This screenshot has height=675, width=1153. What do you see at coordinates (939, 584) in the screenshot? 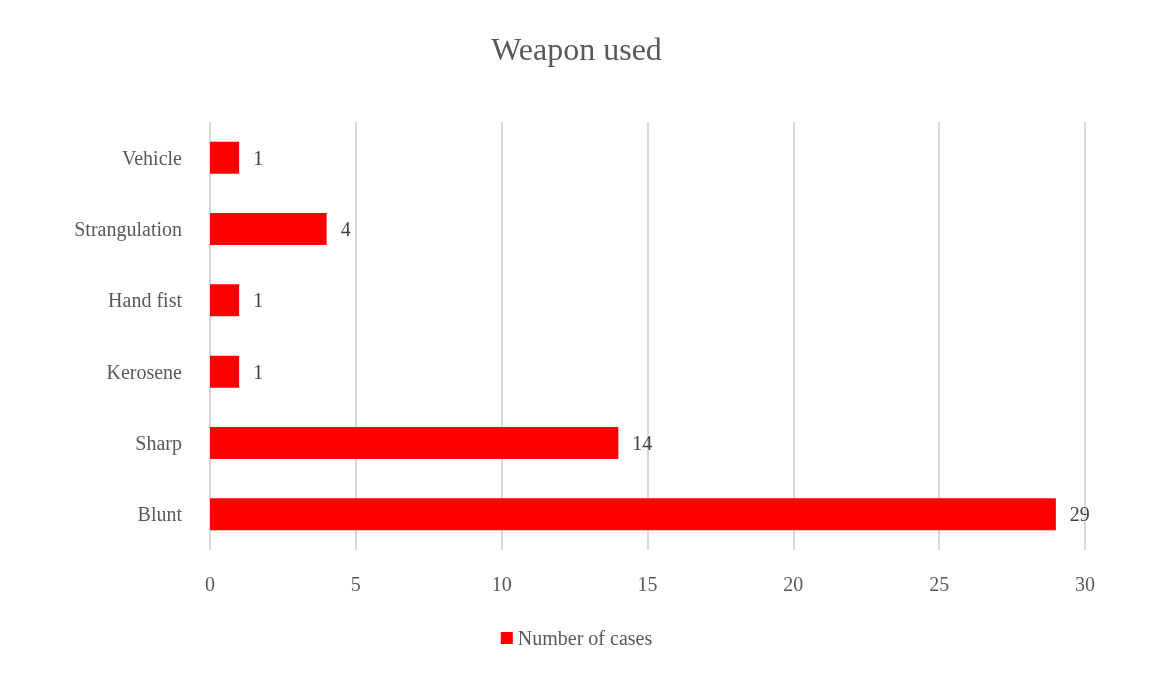
I see `x-tick-label: 25` at bounding box center [939, 584].